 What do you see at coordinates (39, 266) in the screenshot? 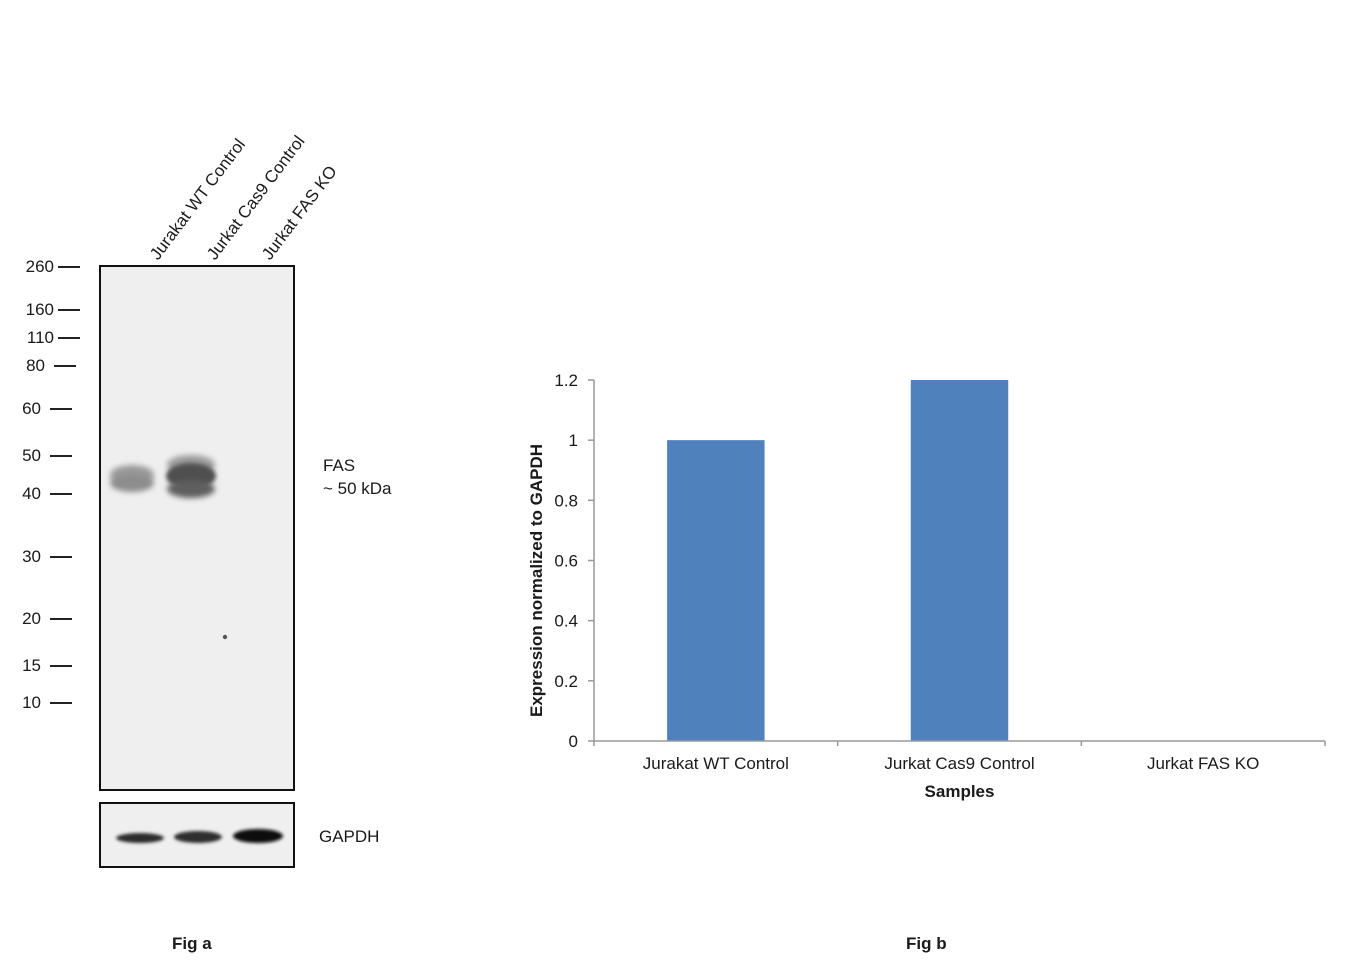
I see `mw-marker-label: 260` at bounding box center [39, 266].